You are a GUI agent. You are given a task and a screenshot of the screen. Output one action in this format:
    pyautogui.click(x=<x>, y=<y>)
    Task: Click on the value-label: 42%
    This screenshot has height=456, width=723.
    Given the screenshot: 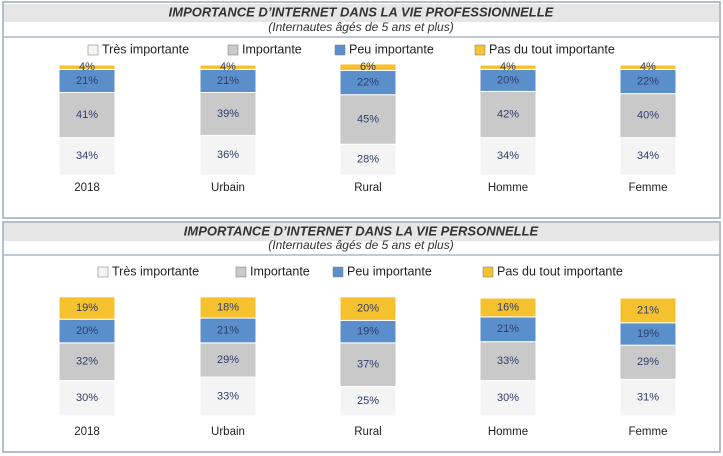 What is the action you would take?
    pyautogui.click(x=508, y=114)
    